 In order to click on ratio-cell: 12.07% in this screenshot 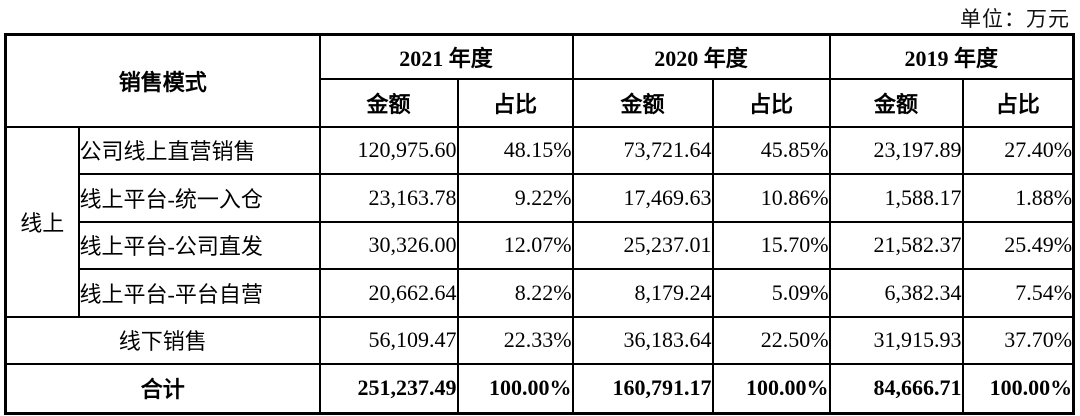, I will do `click(515, 245)`.